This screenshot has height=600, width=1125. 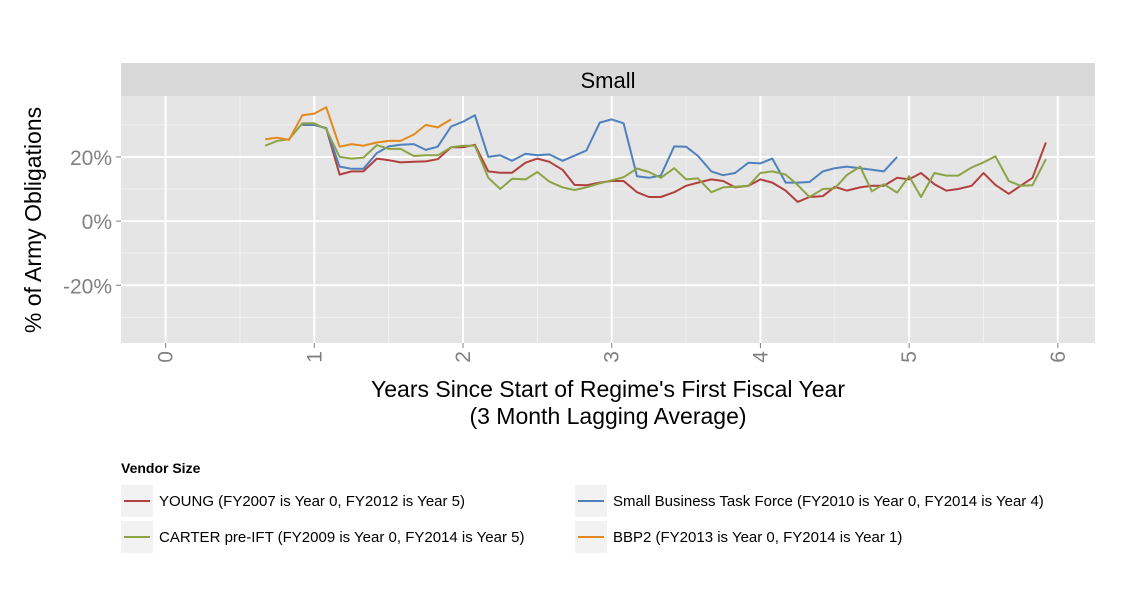 I want to click on facet-title: Small, so click(x=607, y=80).